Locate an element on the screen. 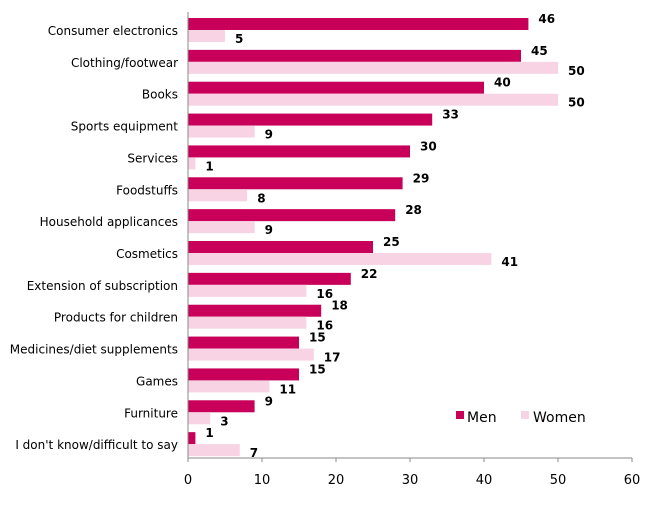 Image resolution: width=661 pixels, height=506 pixels. x-tick-label: 20 is located at coordinates (336, 480).